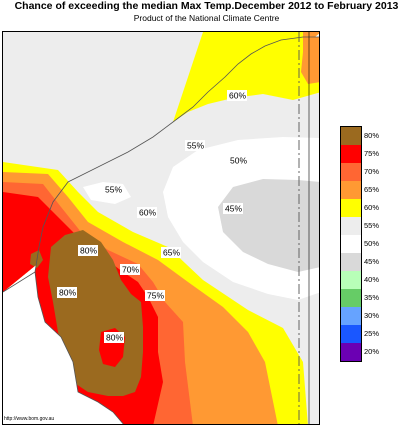  Describe the element at coordinates (79, 347) in the screenshot. I see `south-west-coastline` at that location.